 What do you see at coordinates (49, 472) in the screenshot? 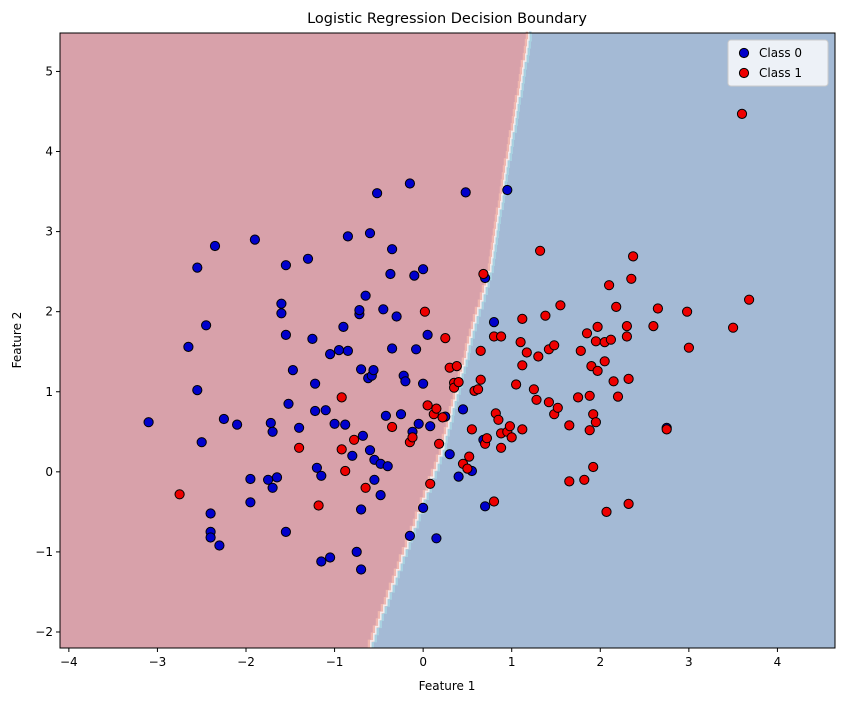
I see `y-tick-label: 0` at bounding box center [49, 472].